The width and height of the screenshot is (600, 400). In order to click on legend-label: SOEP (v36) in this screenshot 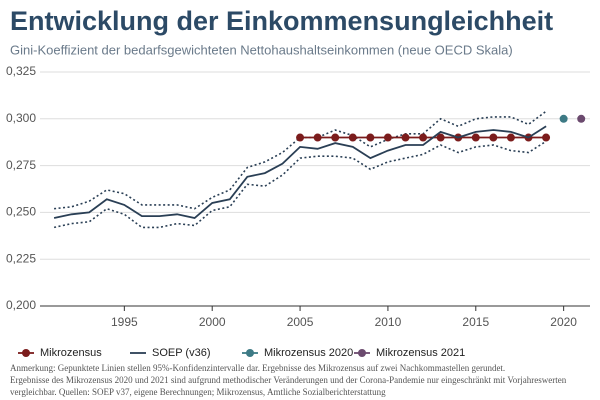, I will do `click(181, 353)`.